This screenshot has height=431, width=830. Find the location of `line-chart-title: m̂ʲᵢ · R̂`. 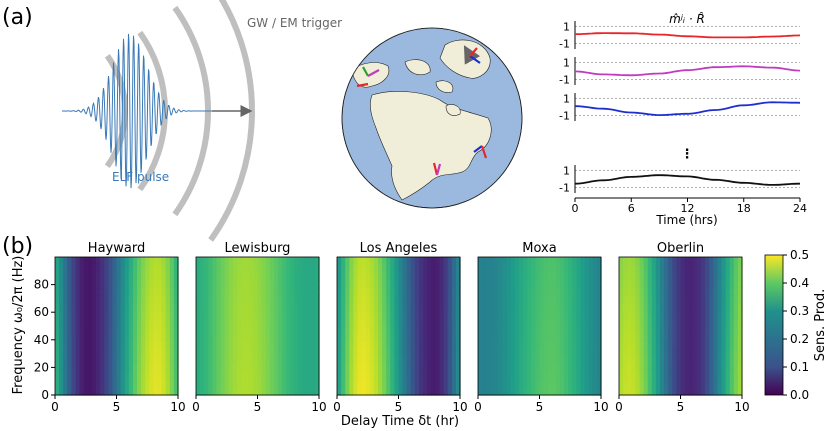

line-chart-title: m̂ʲᵢ · R̂ is located at coordinates (687, 19).